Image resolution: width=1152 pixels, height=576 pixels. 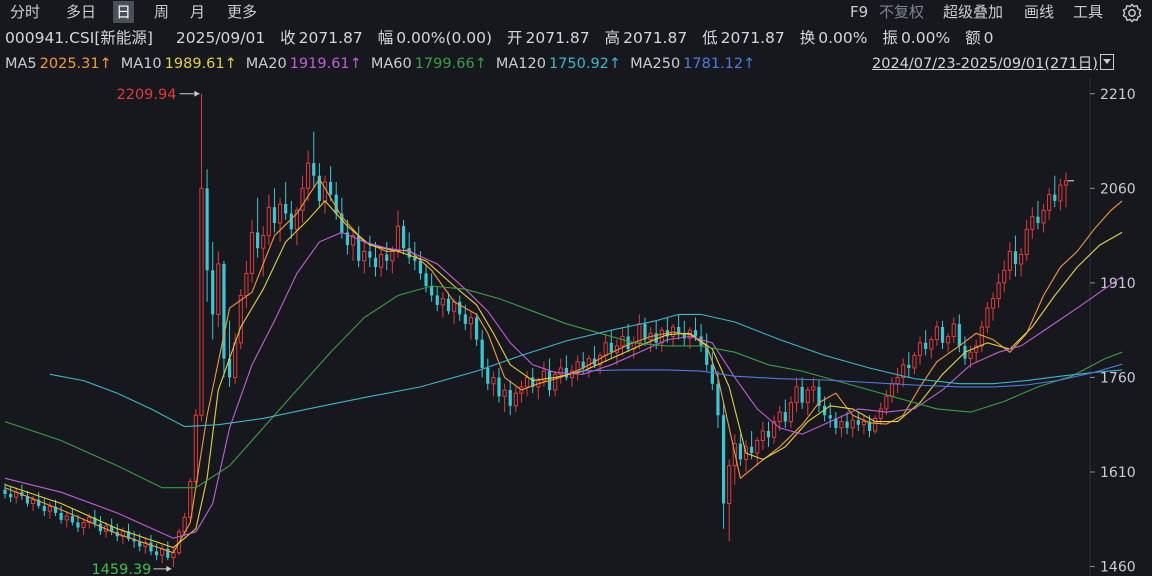 What do you see at coordinates (242, 12) in the screenshot?
I see `tab-more: 更多` at bounding box center [242, 12].